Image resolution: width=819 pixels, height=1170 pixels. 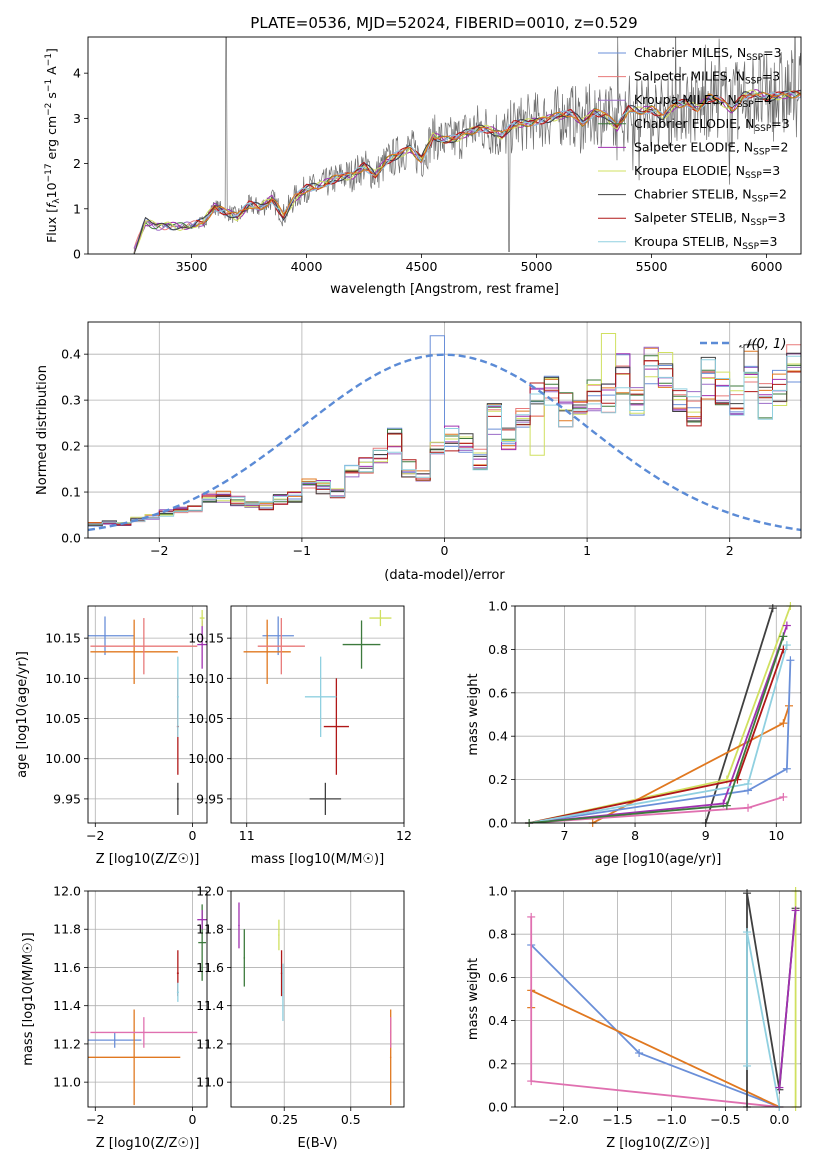 I want to click on y-tick-label: 0.3, so click(x=71, y=400).